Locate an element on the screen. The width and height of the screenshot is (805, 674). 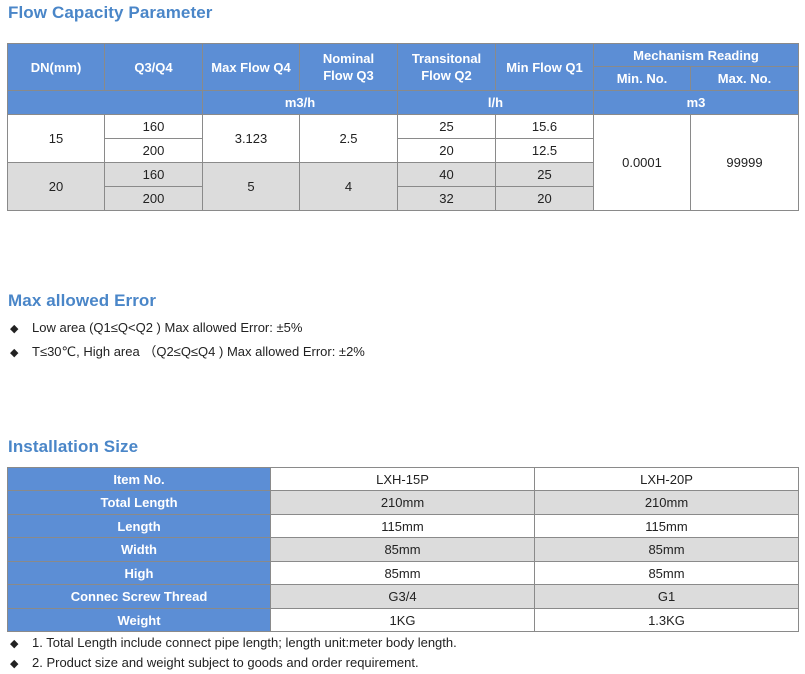
max-flow-cell: 5 is located at coordinates (251, 186).